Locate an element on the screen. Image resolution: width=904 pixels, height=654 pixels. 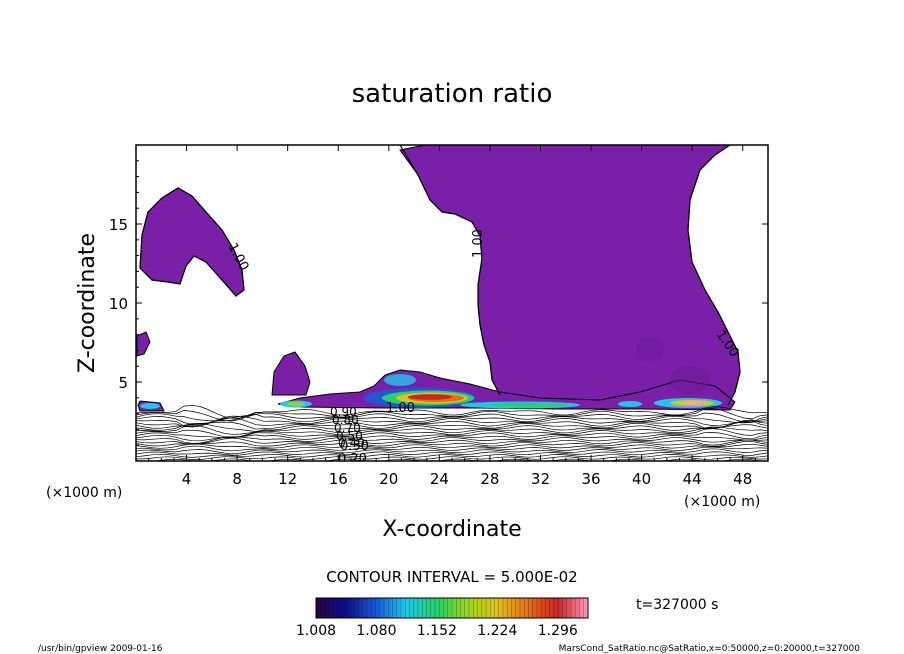
x-tick-label: 36 is located at coordinates (590, 479).